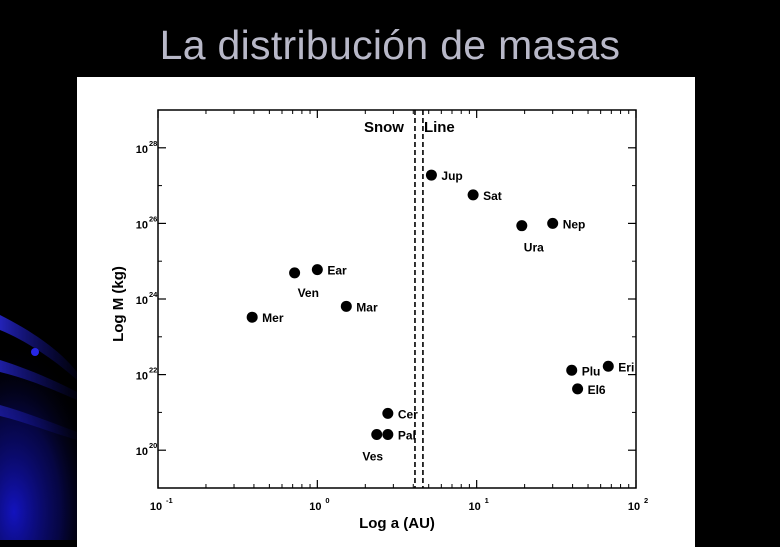 This screenshot has width=780, height=547. What do you see at coordinates (273, 318) in the screenshot?
I see `point-label-mer: Mer` at bounding box center [273, 318].